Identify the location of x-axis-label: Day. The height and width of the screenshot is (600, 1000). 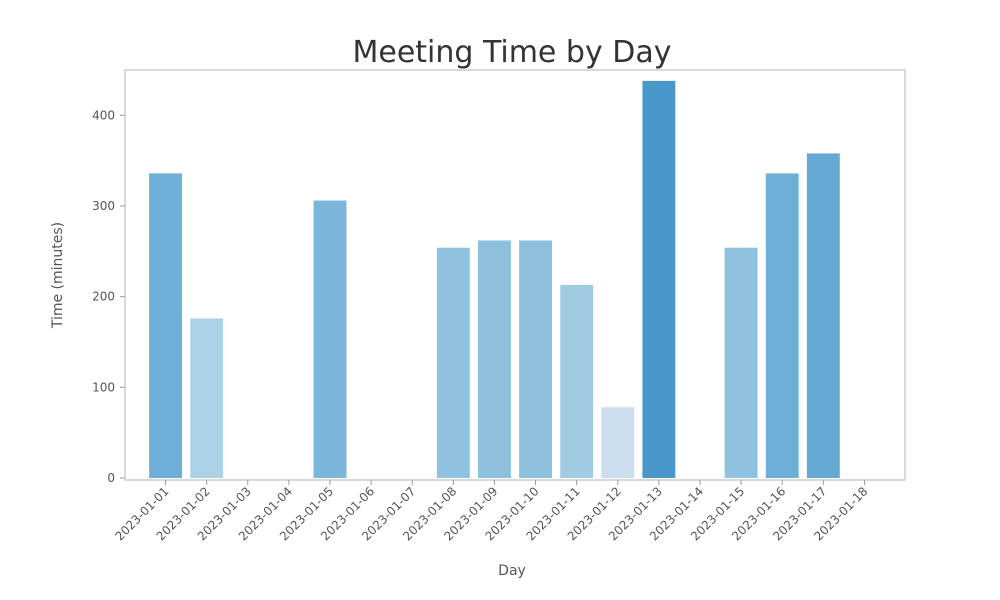
(512, 571).